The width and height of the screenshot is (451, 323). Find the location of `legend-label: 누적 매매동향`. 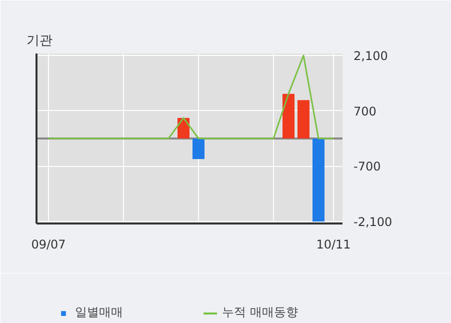

legend-label: 누적 매매동향 is located at coordinates (260, 312).